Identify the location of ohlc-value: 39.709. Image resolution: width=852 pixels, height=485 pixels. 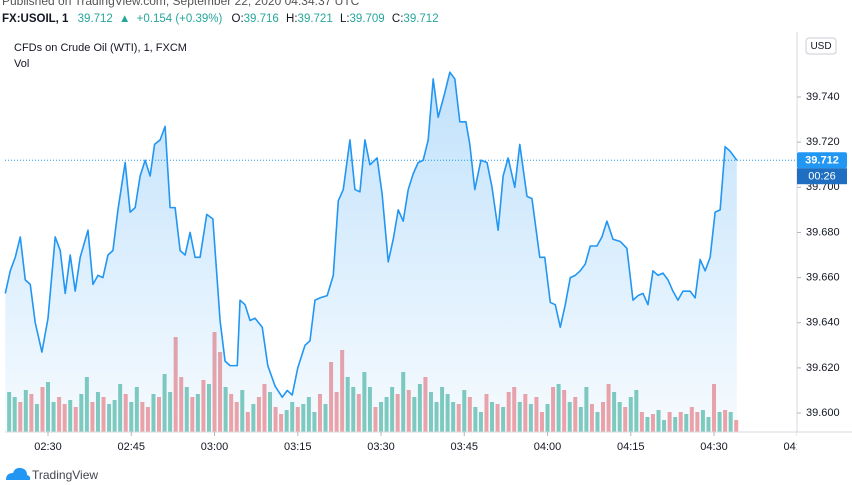
(367, 19).